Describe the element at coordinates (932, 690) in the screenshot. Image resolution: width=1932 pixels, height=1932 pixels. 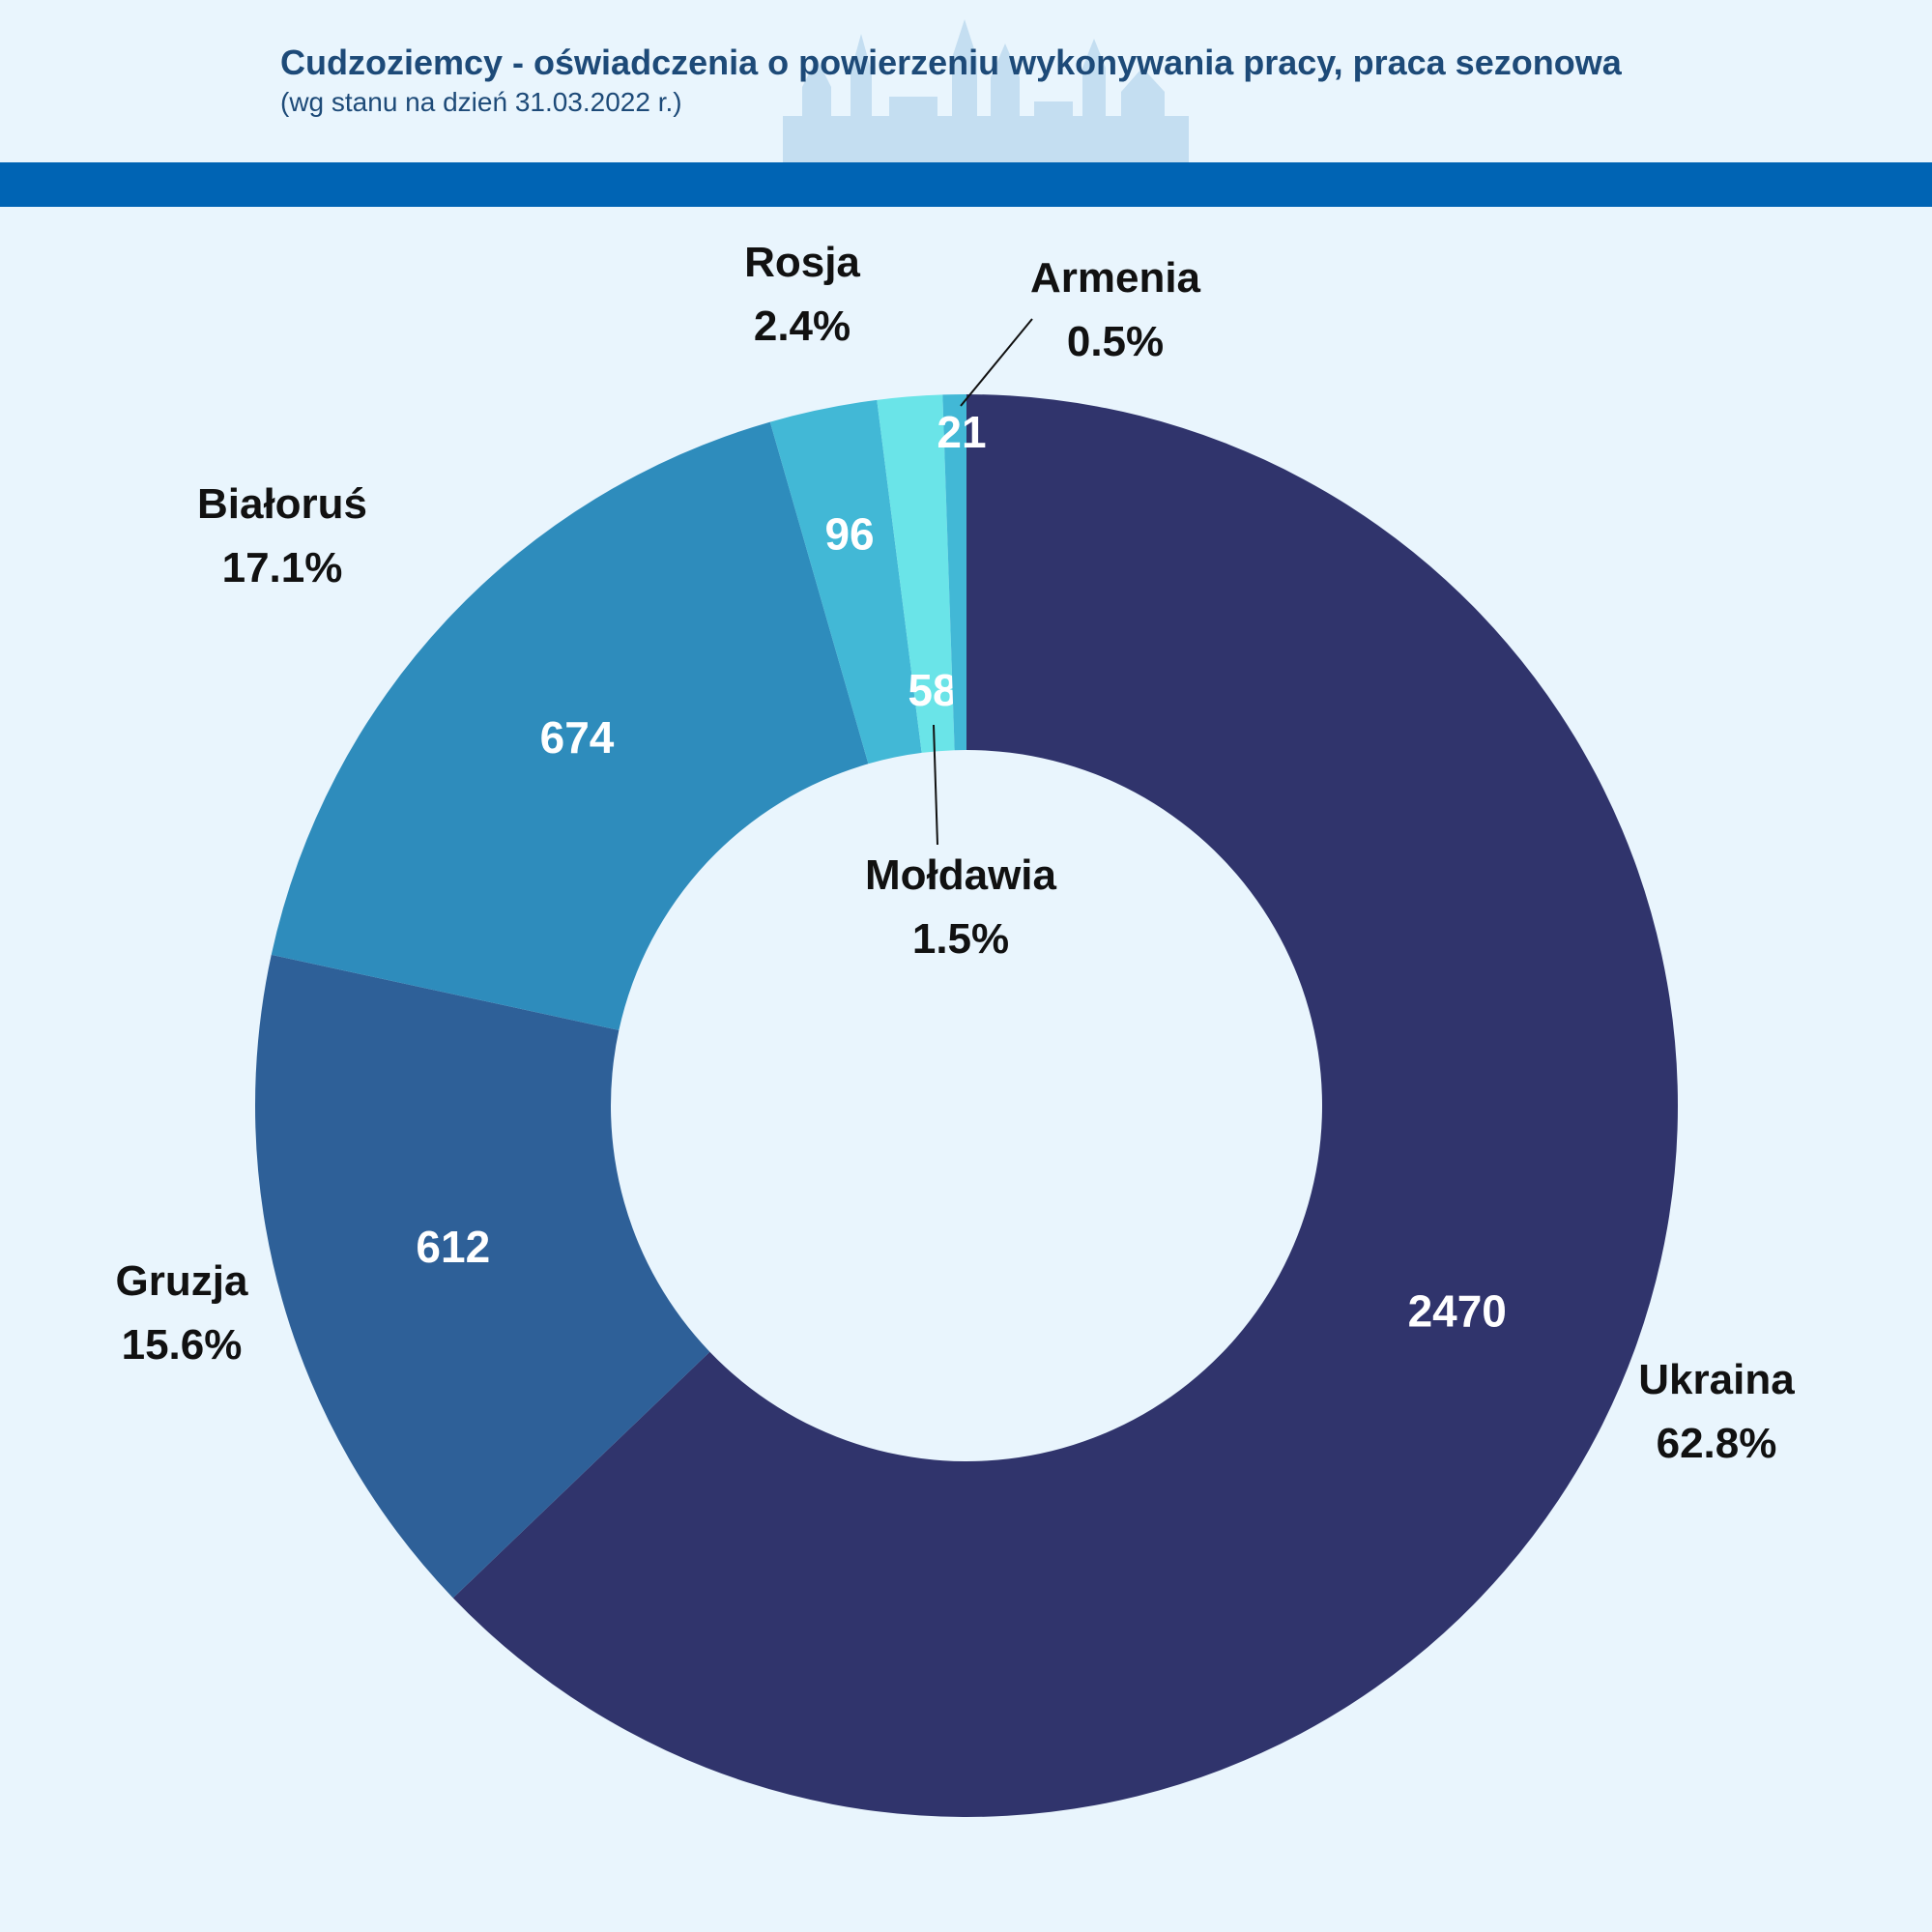
I see `value-label-moldawia: 58` at that location.